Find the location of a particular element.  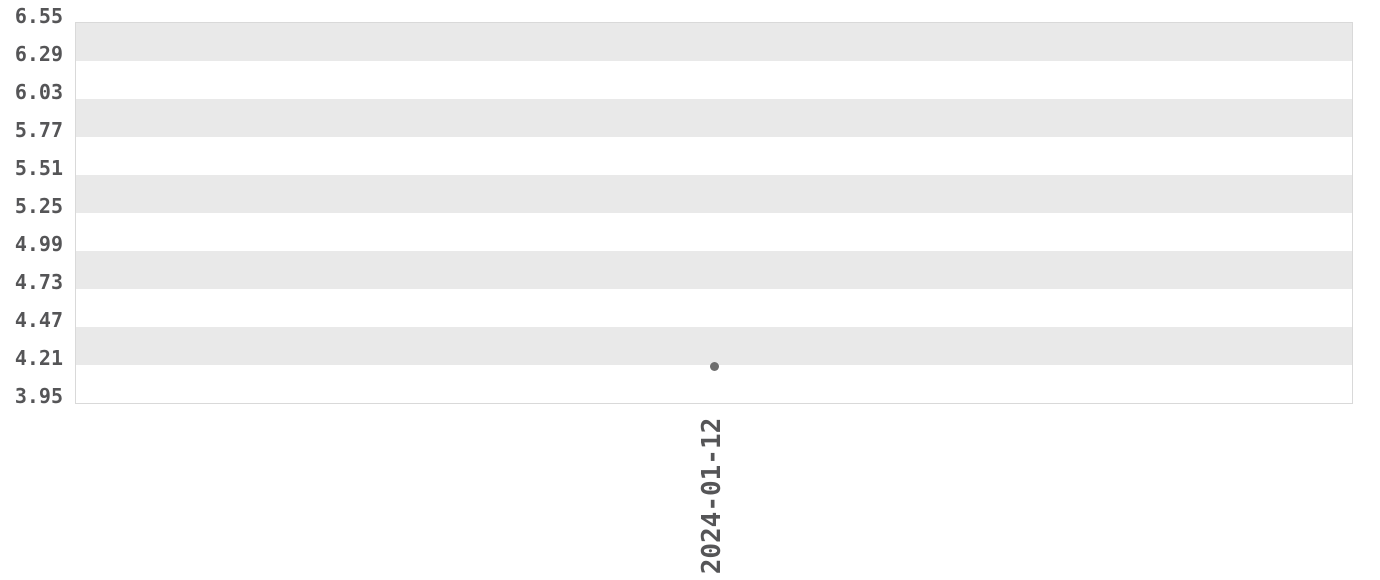

y-tick-label: 4.47 is located at coordinates (38, 320).